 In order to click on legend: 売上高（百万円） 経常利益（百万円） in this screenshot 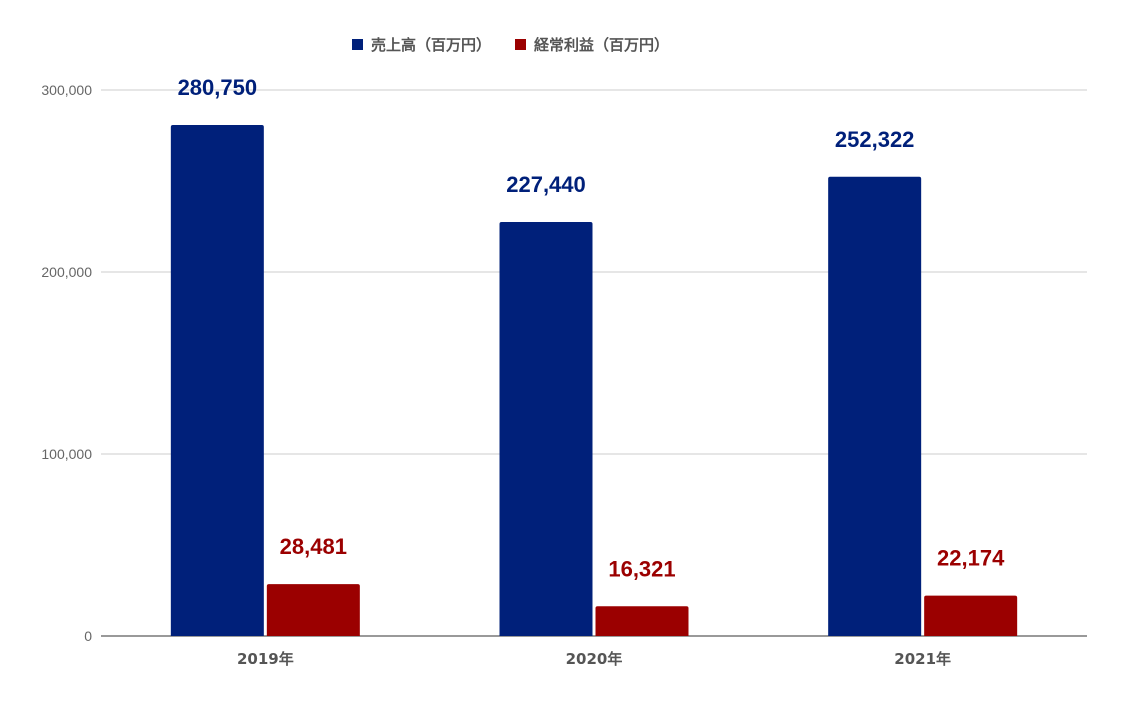, I will do `click(510, 45)`.